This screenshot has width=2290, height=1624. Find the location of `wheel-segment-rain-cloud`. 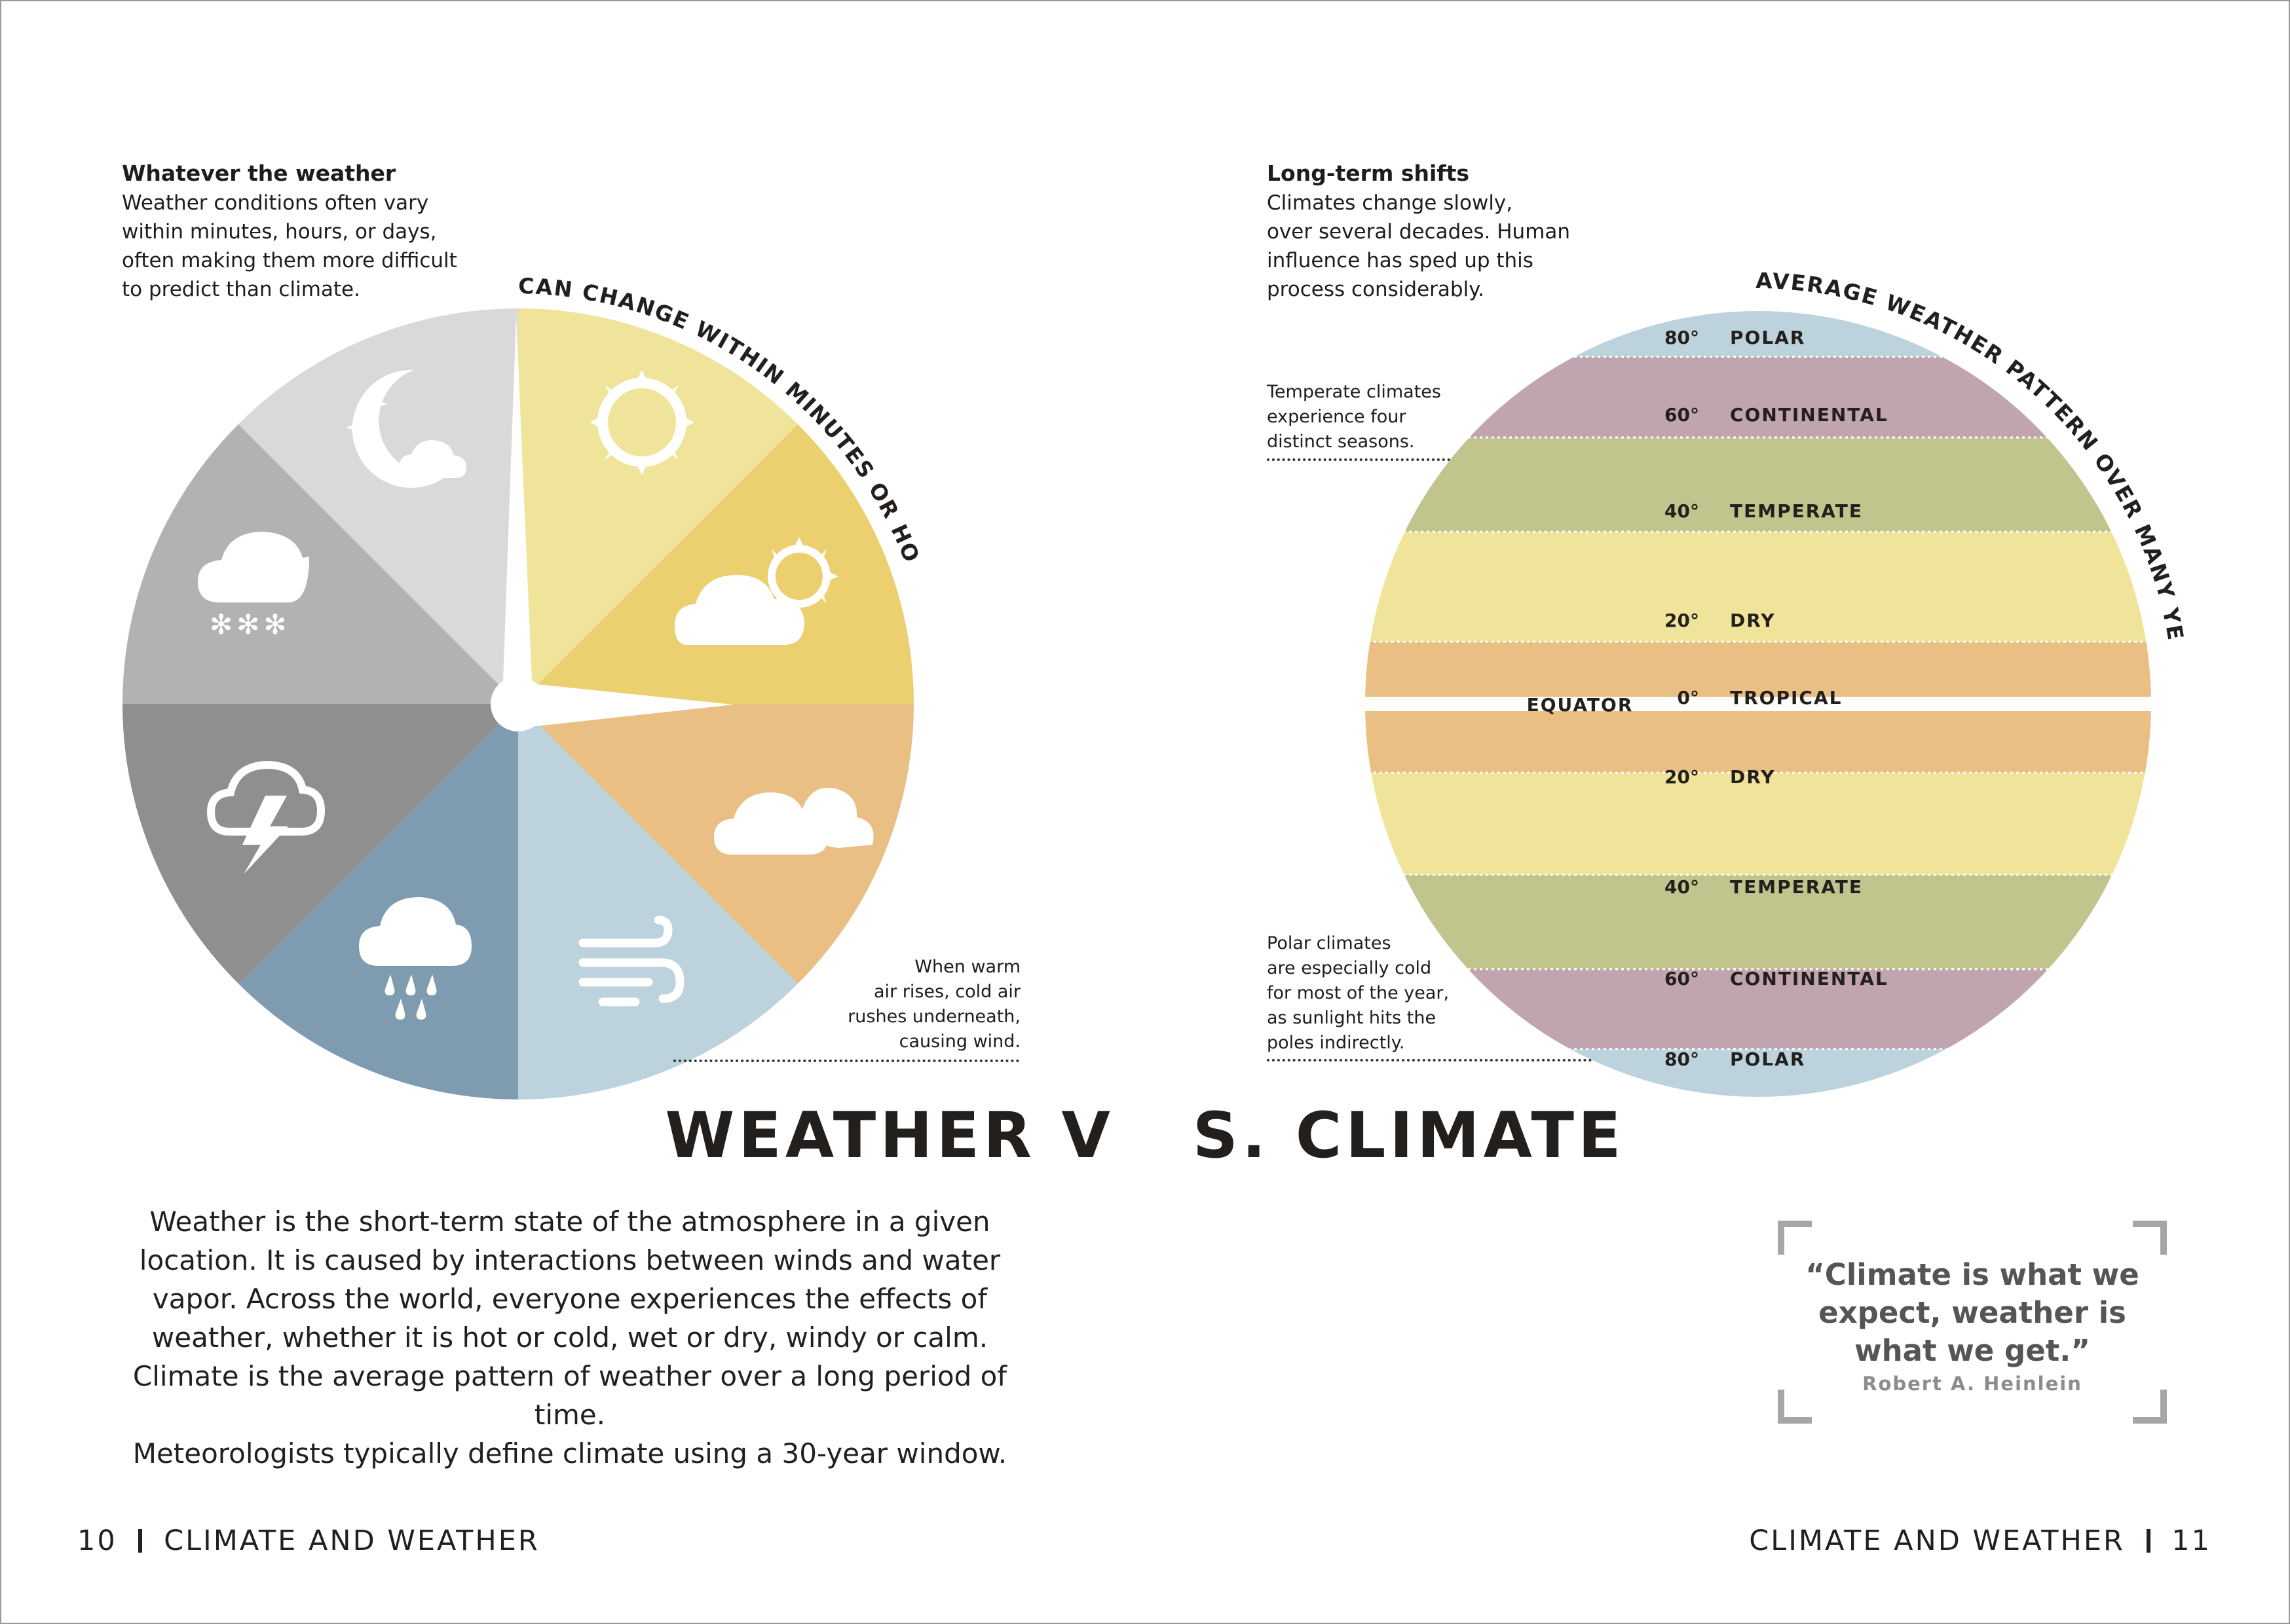

wheel-segment-rain-cloud is located at coordinates (378, 901).